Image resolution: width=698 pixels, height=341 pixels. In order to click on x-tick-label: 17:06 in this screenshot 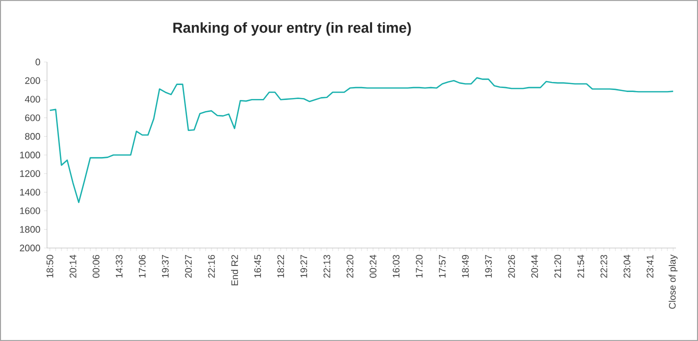, I will do `click(142, 266)`.